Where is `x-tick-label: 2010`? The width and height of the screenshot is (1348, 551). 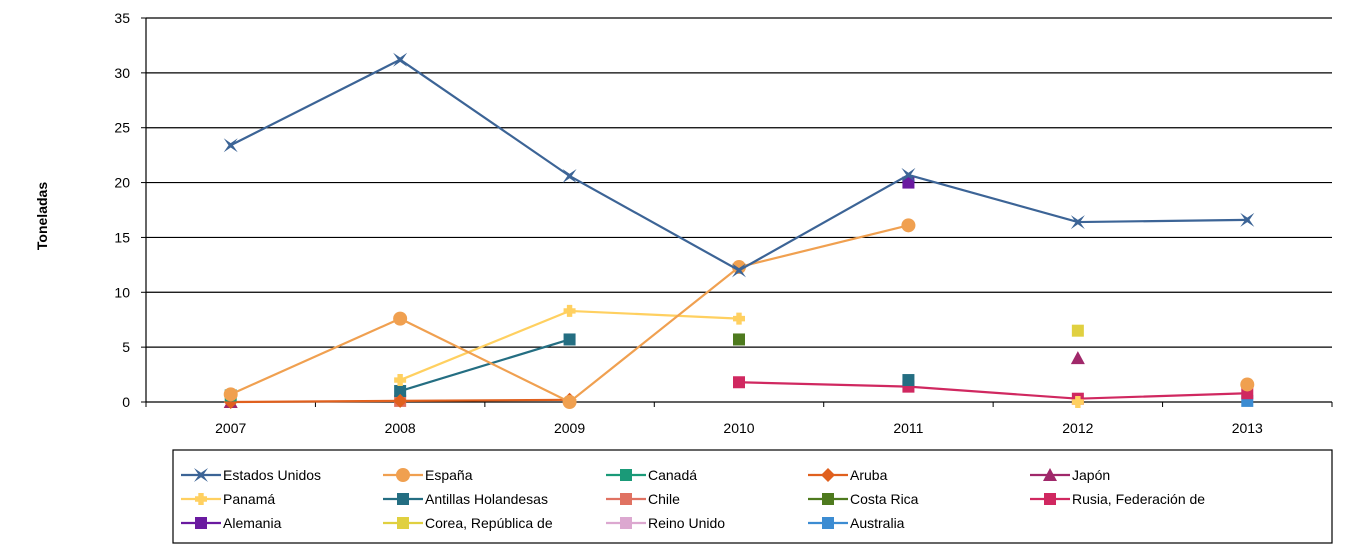
x-tick-label: 2010 is located at coordinates (738, 428).